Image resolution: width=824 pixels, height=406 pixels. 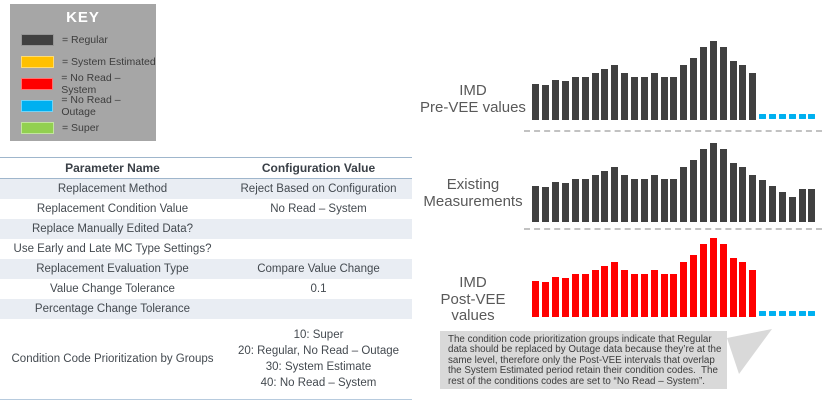 I want to click on configuration-value-line: 30: System Estimate, so click(x=318, y=367).